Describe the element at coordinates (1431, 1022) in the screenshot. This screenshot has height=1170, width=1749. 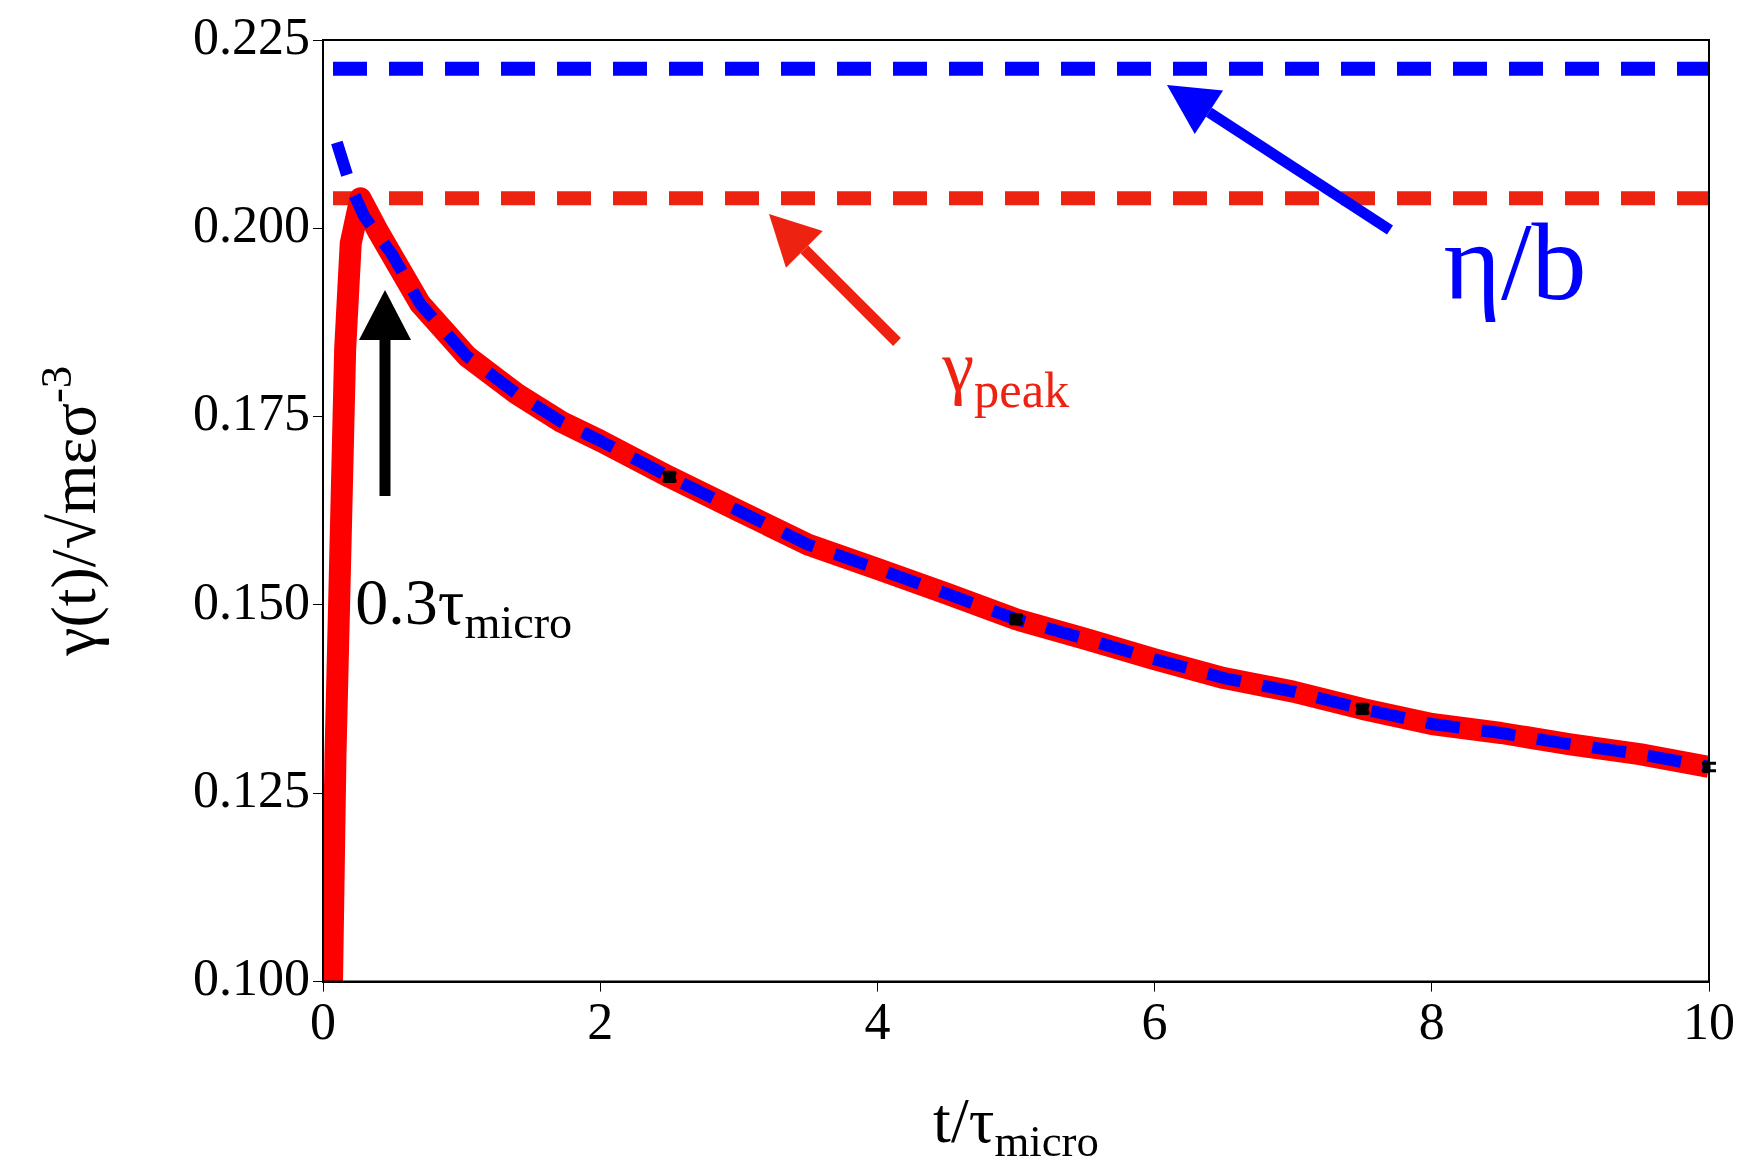
I see `x-tick-label: 8` at that location.